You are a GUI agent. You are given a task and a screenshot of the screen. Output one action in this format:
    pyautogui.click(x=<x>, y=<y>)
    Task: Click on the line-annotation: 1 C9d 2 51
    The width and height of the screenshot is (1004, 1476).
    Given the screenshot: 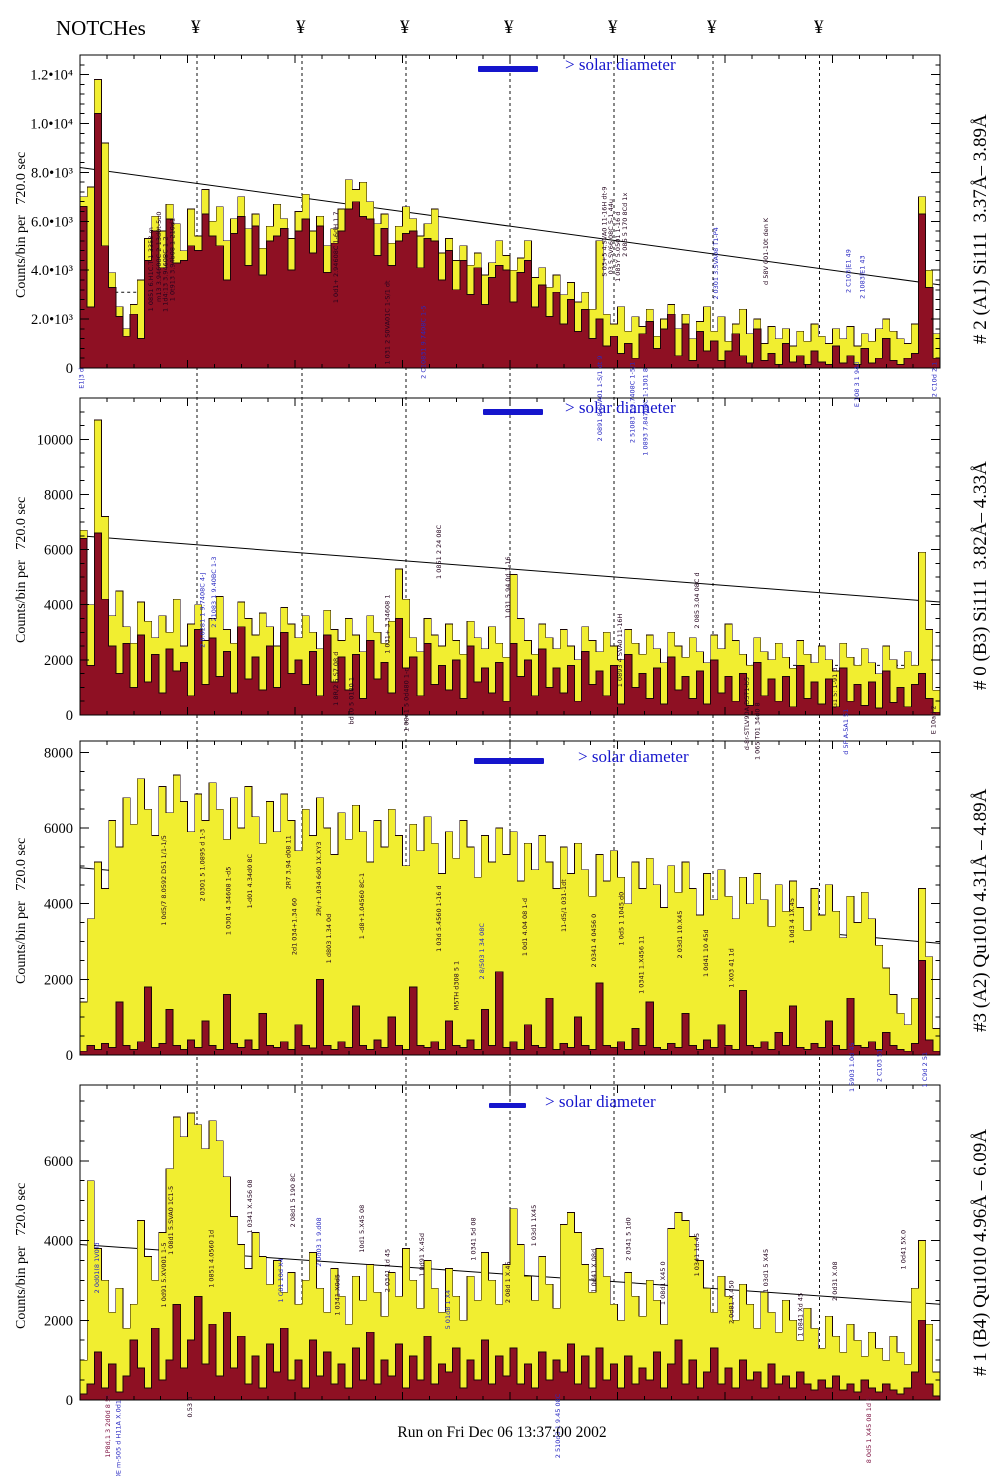 What is the action you would take?
    pyautogui.click(x=925, y=1070)
    